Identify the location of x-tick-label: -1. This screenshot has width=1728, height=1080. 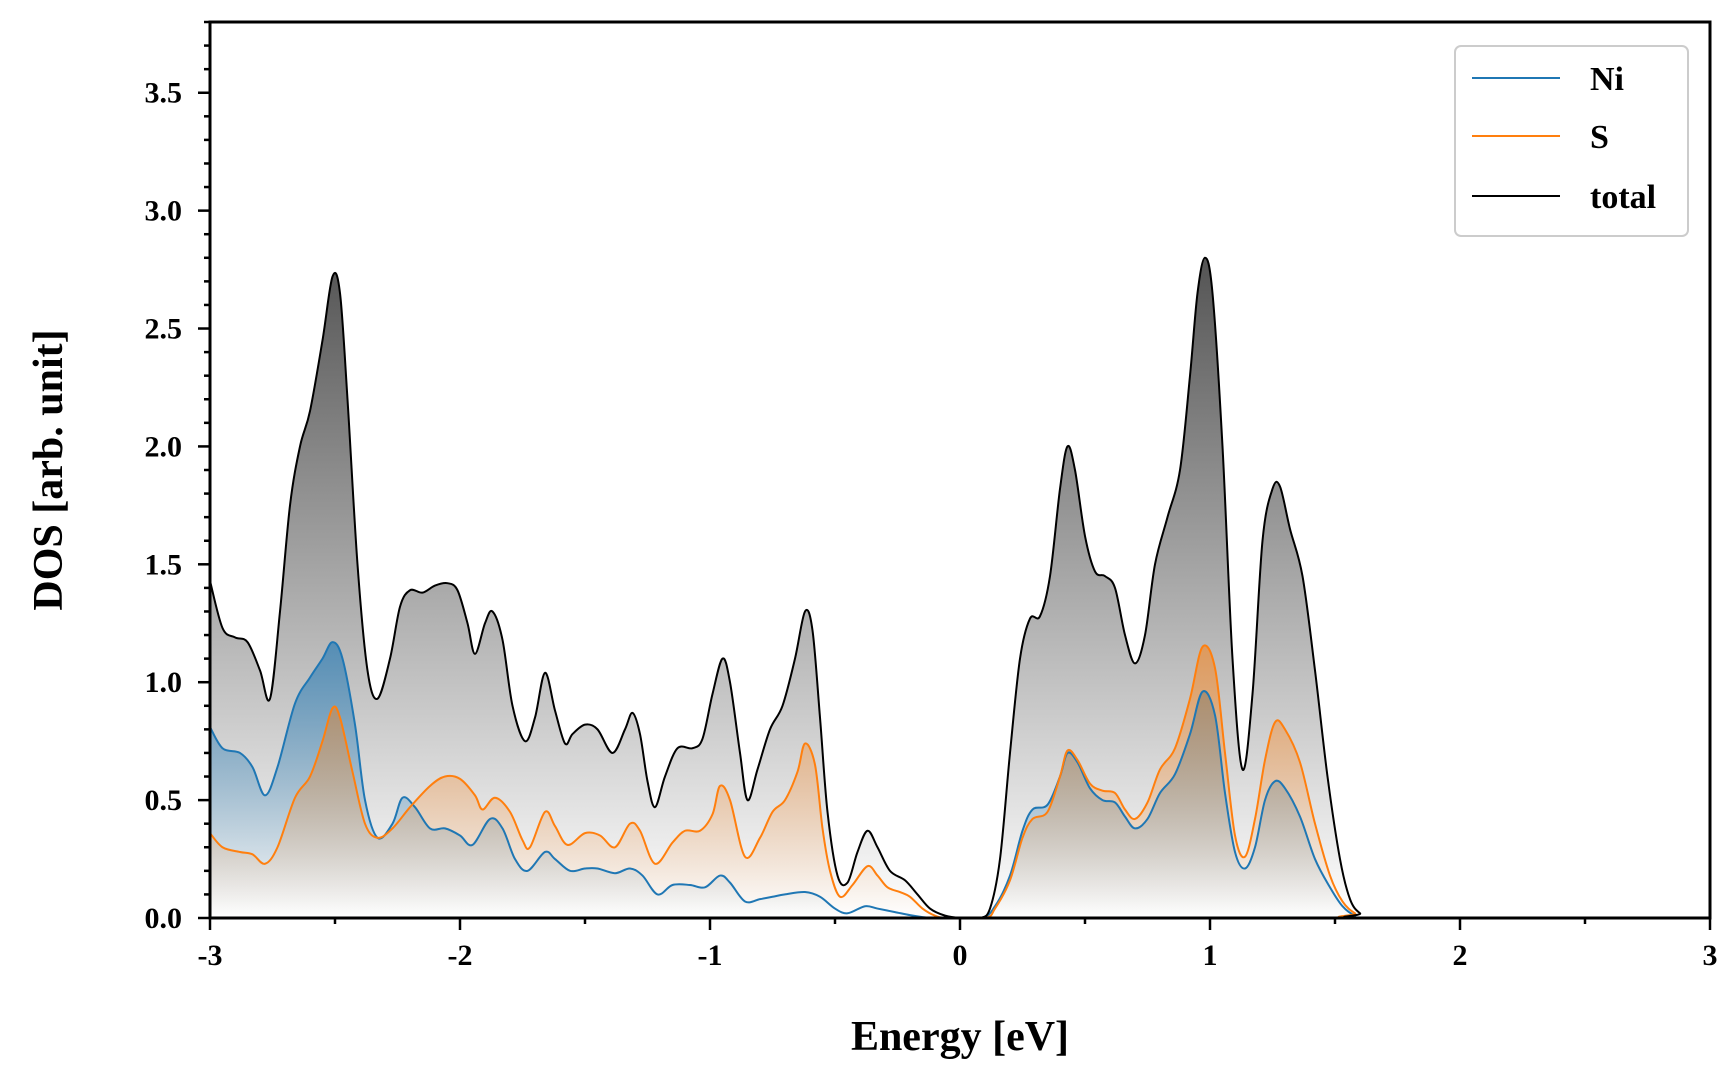
(710, 955).